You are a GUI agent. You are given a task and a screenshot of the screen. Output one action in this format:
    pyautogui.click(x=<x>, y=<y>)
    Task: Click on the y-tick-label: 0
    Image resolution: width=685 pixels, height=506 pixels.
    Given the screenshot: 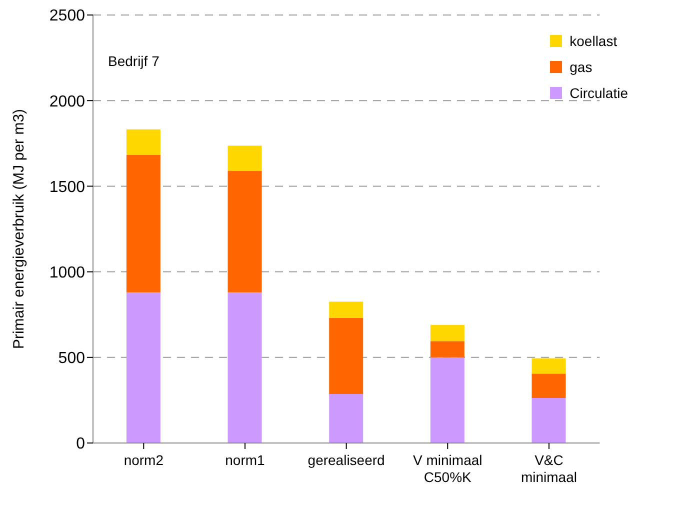 What is the action you would take?
    pyautogui.click(x=81, y=444)
    